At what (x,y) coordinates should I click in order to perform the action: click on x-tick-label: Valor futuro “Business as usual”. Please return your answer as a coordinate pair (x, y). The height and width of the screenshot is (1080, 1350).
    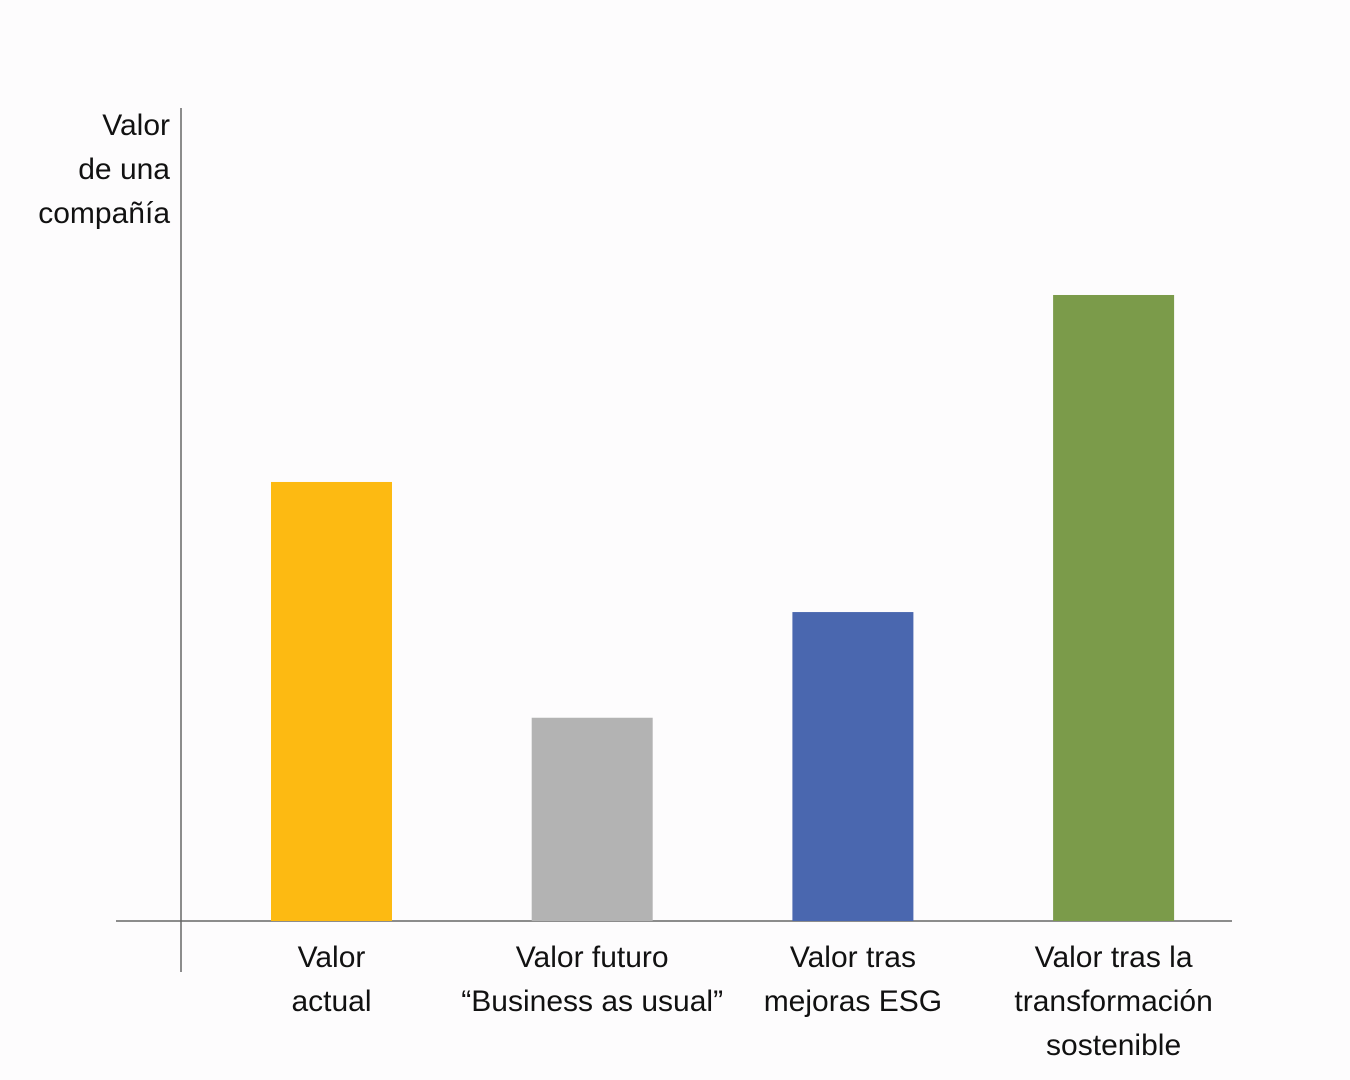
    Looking at the image, I should click on (592, 980).